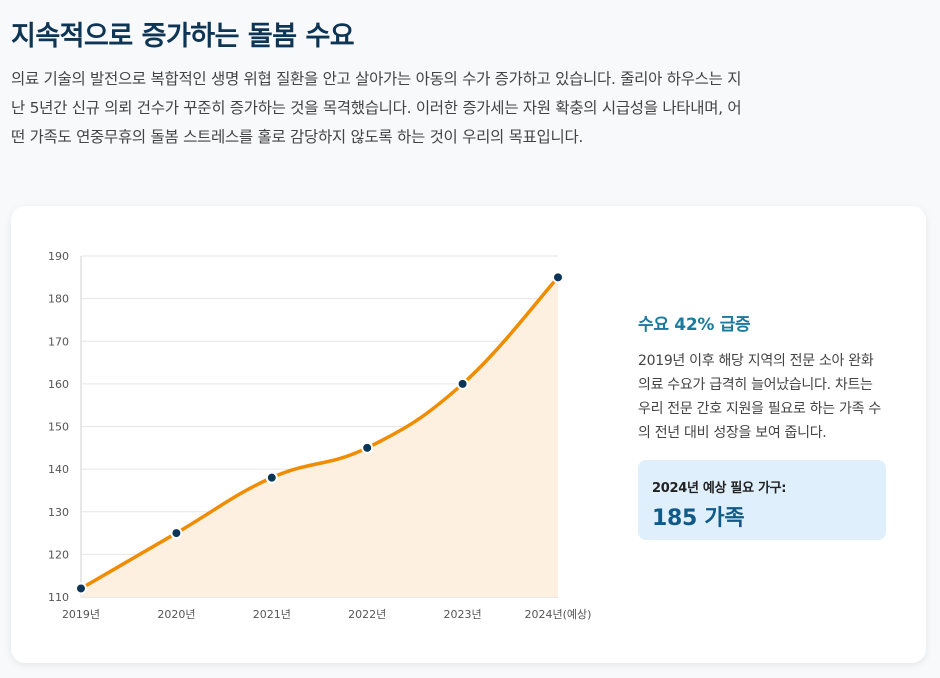  I want to click on stat-label: 2024년 예상 필요 가구:, so click(719, 488).